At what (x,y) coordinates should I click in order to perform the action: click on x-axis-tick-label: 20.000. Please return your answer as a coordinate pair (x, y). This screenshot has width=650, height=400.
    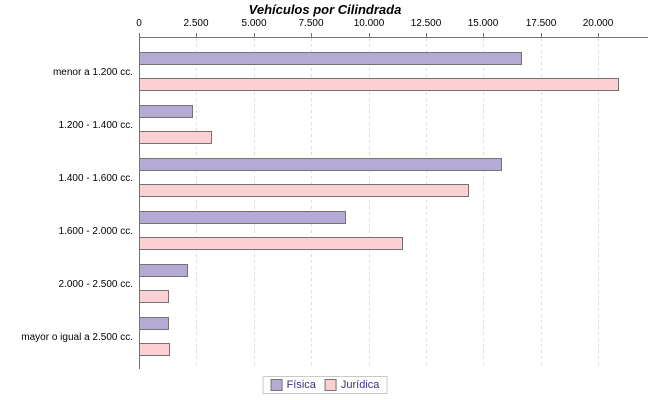
    Looking at the image, I should click on (598, 23).